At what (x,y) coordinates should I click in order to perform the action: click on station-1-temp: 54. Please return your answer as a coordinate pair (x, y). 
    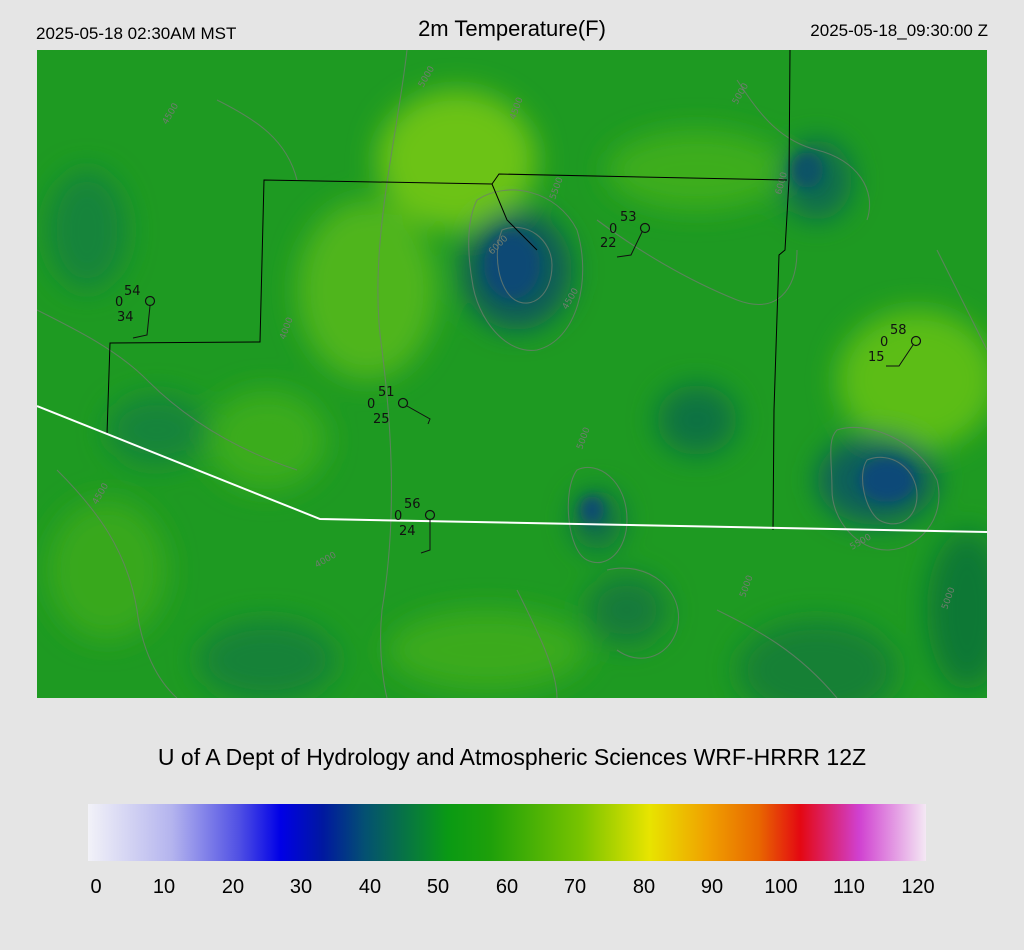
    Looking at the image, I should click on (132, 291).